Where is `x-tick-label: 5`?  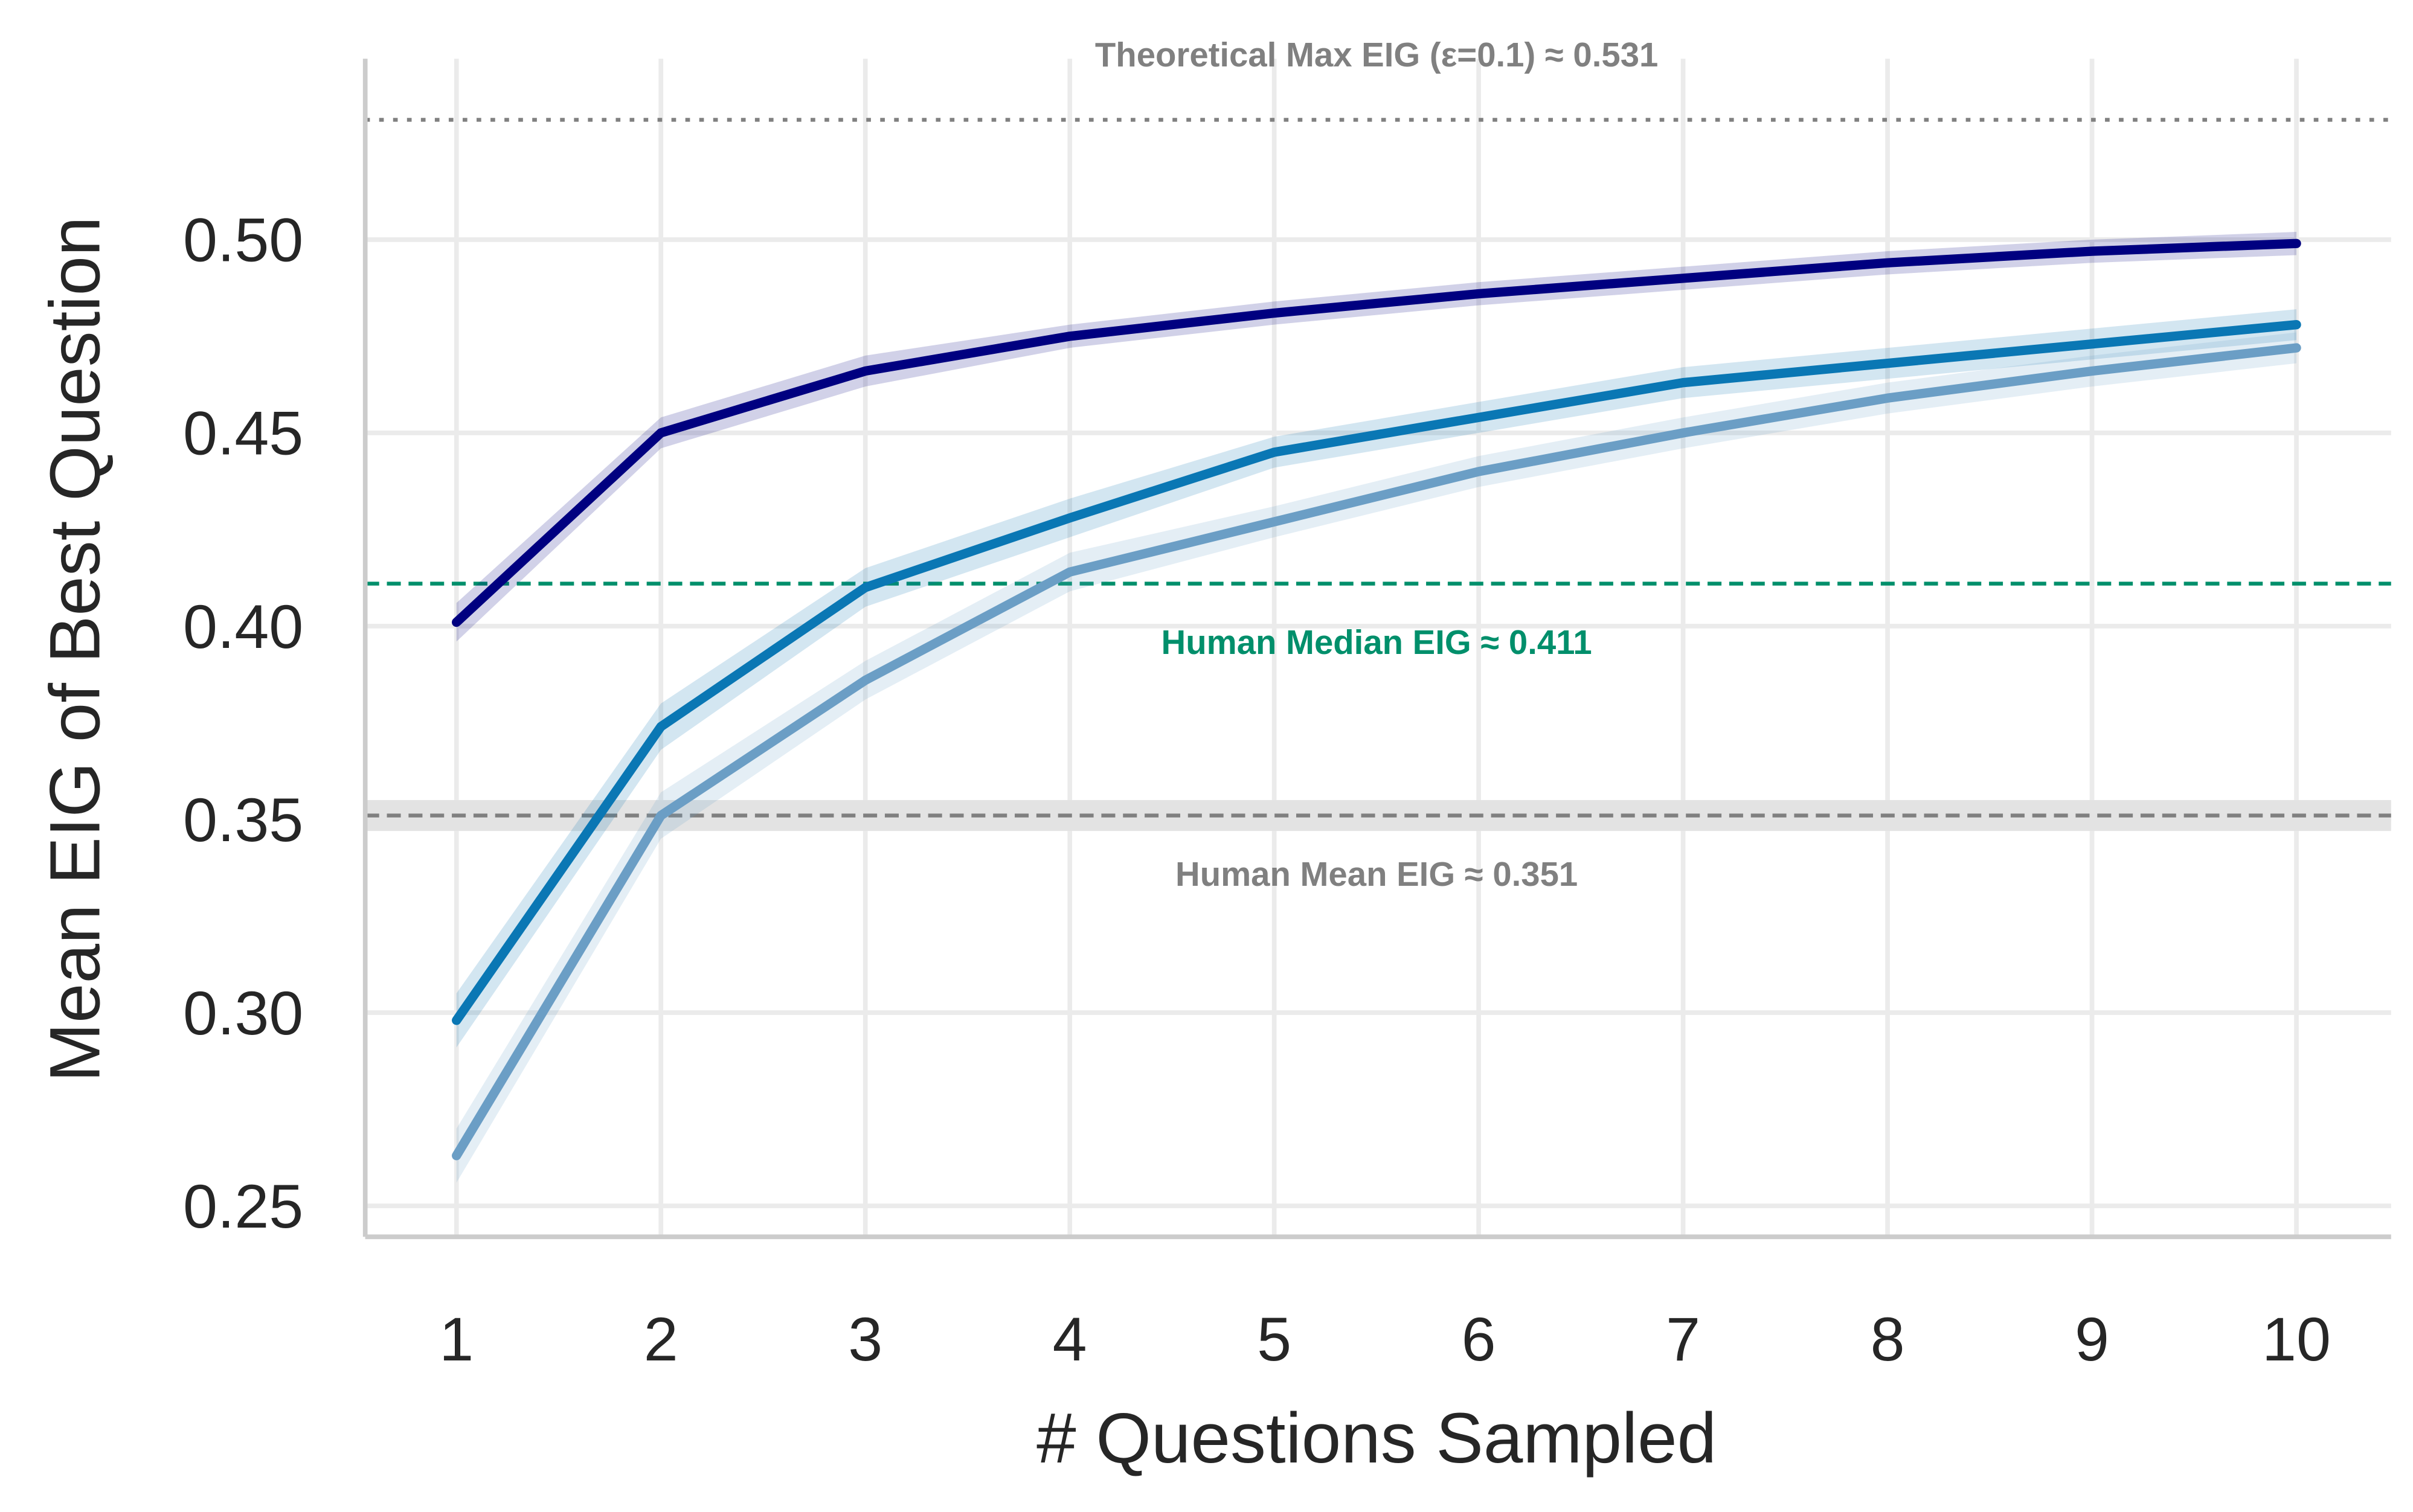 x-tick-label: 5 is located at coordinates (1274, 1339).